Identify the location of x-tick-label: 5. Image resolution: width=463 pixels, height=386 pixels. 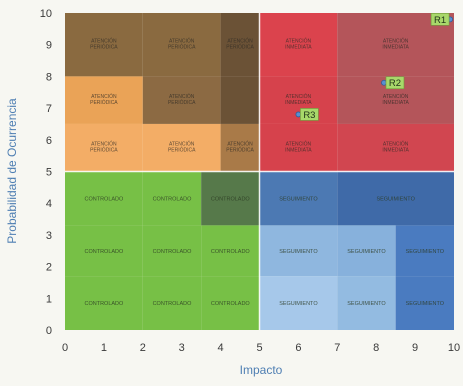
(259, 348).